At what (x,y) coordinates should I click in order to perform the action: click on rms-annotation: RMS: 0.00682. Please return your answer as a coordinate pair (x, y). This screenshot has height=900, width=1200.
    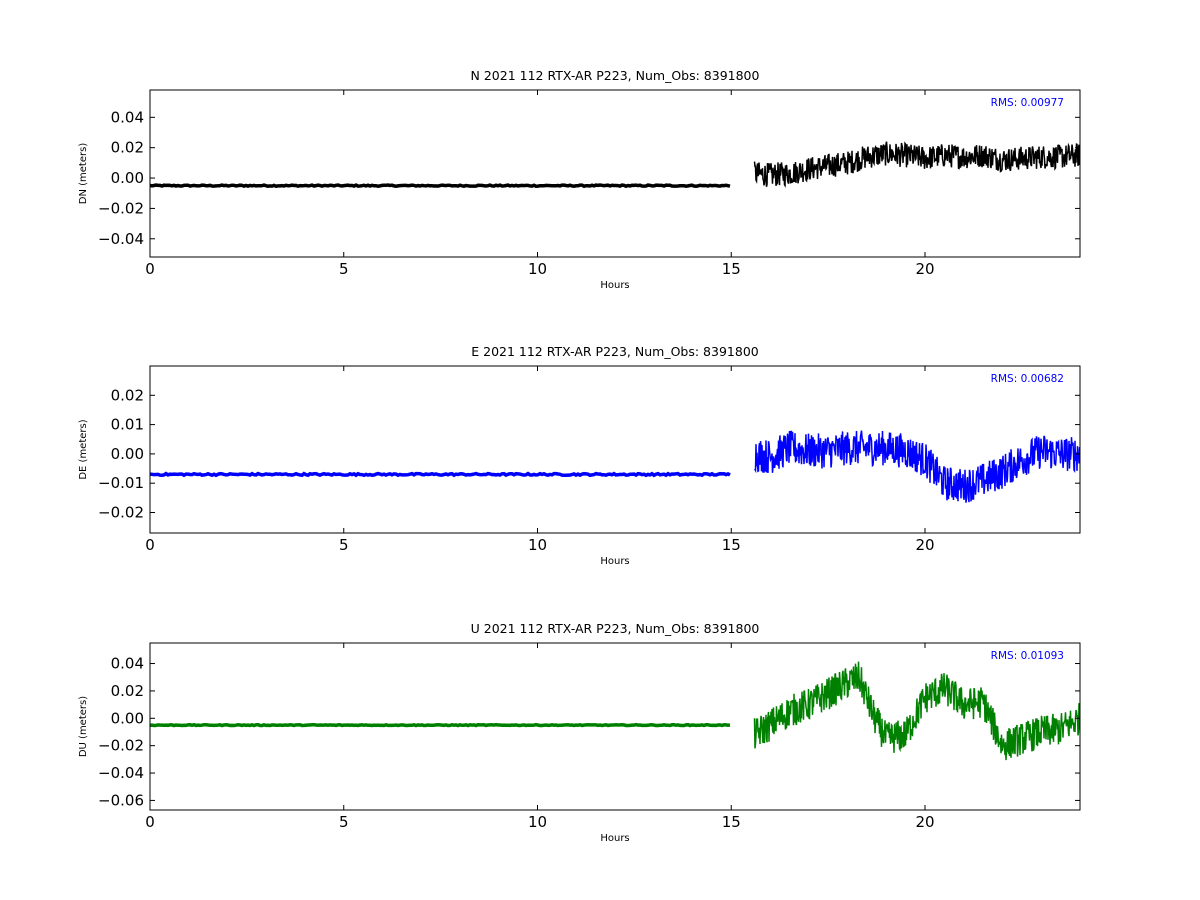
    Looking at the image, I should click on (1027, 379).